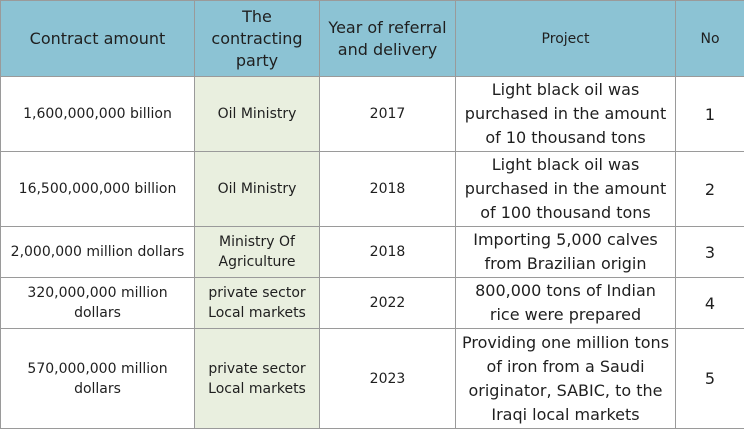 Image resolution: width=744 pixels, height=429 pixels. What do you see at coordinates (388, 379) in the screenshot?
I see `year-cell: 2023` at bounding box center [388, 379].